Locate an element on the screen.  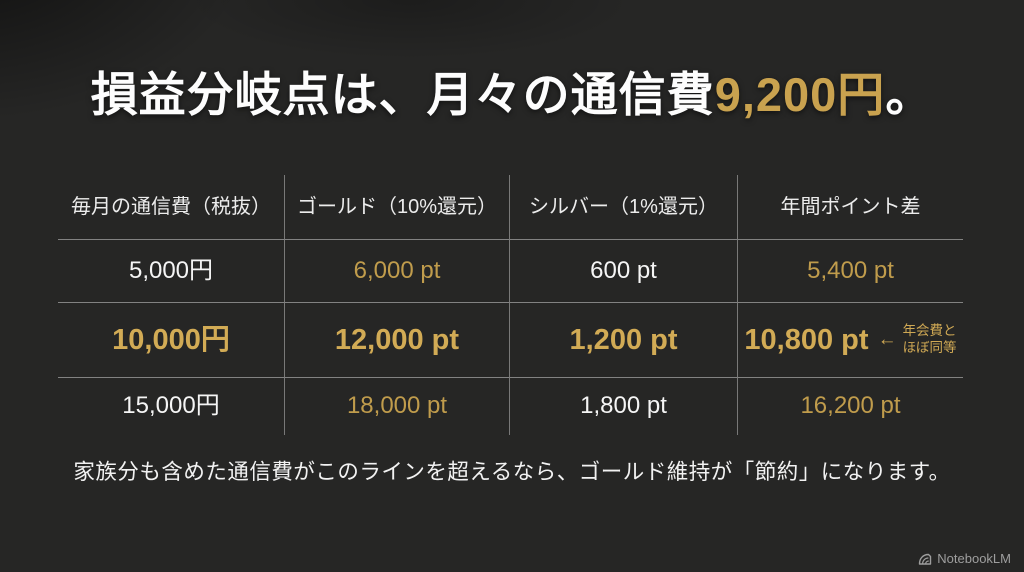
row2-gold-points: 12,000 pt is located at coordinates (397, 340).